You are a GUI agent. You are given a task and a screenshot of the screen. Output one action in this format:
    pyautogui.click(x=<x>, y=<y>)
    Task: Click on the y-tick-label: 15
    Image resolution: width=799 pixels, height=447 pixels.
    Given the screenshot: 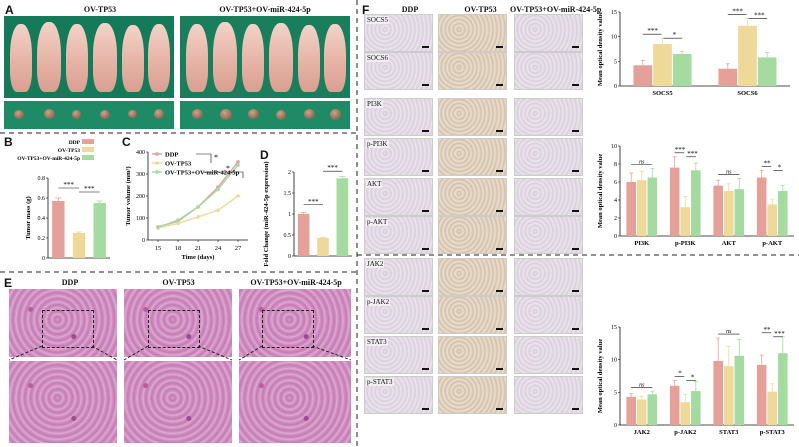 What is the action you would take?
    pyautogui.click(x=614, y=328)
    